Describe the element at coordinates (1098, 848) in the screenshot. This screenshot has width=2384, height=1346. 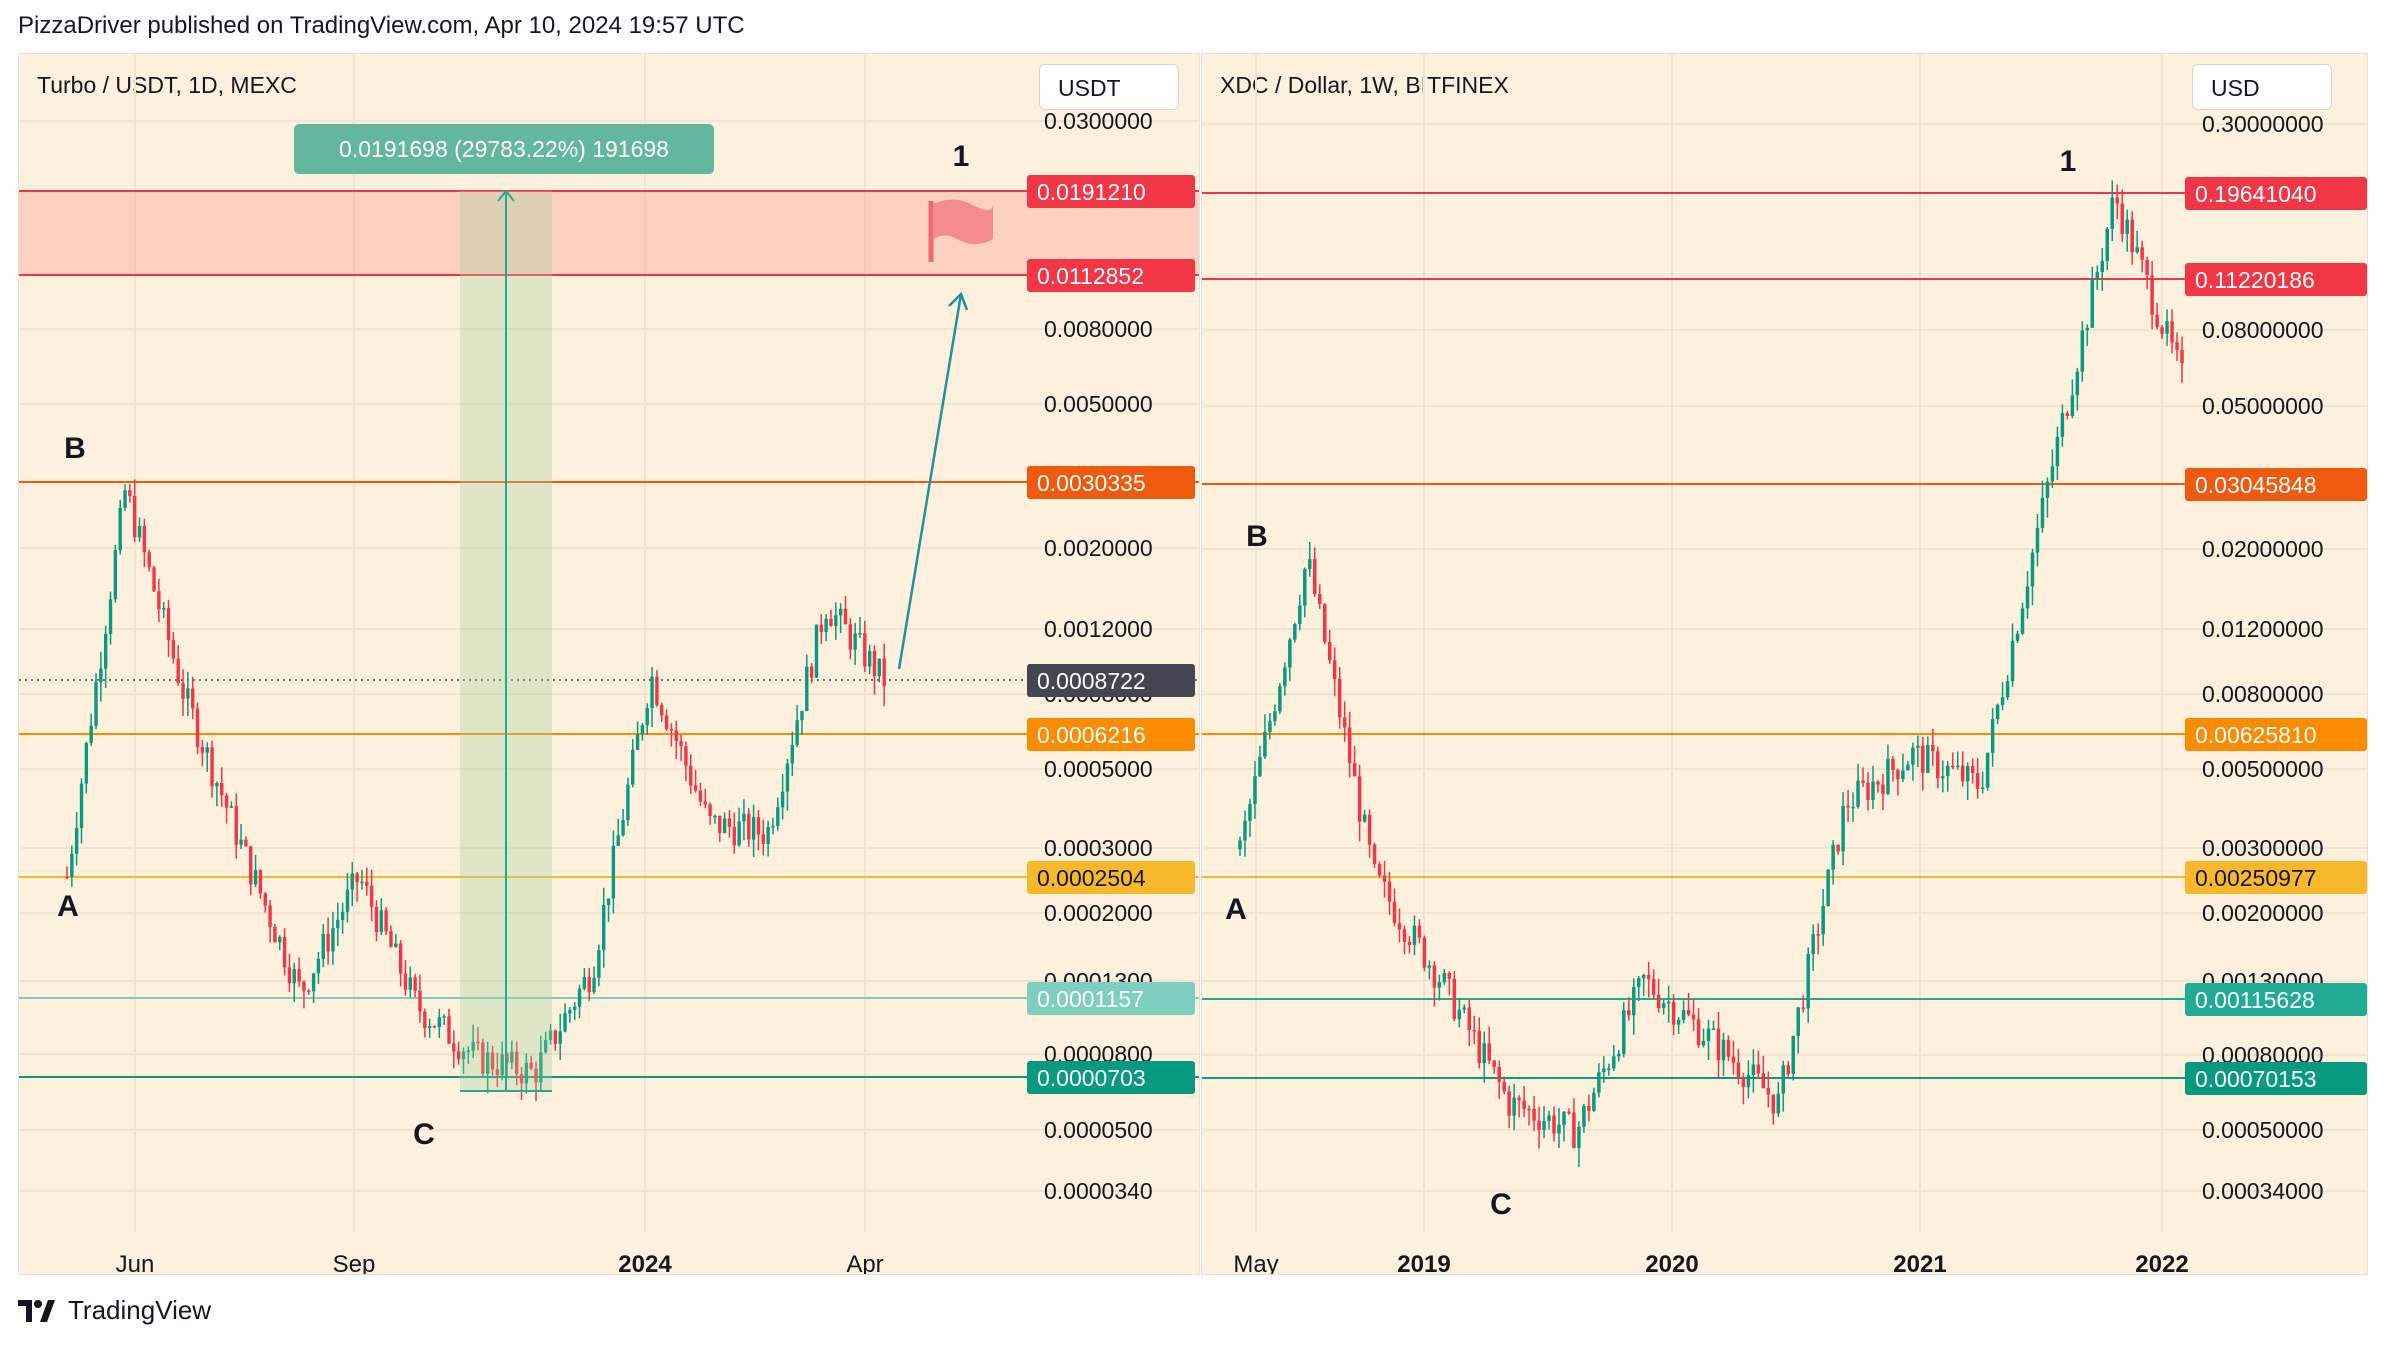
I see `y-axis-tick-label: 0.0003000` at that location.